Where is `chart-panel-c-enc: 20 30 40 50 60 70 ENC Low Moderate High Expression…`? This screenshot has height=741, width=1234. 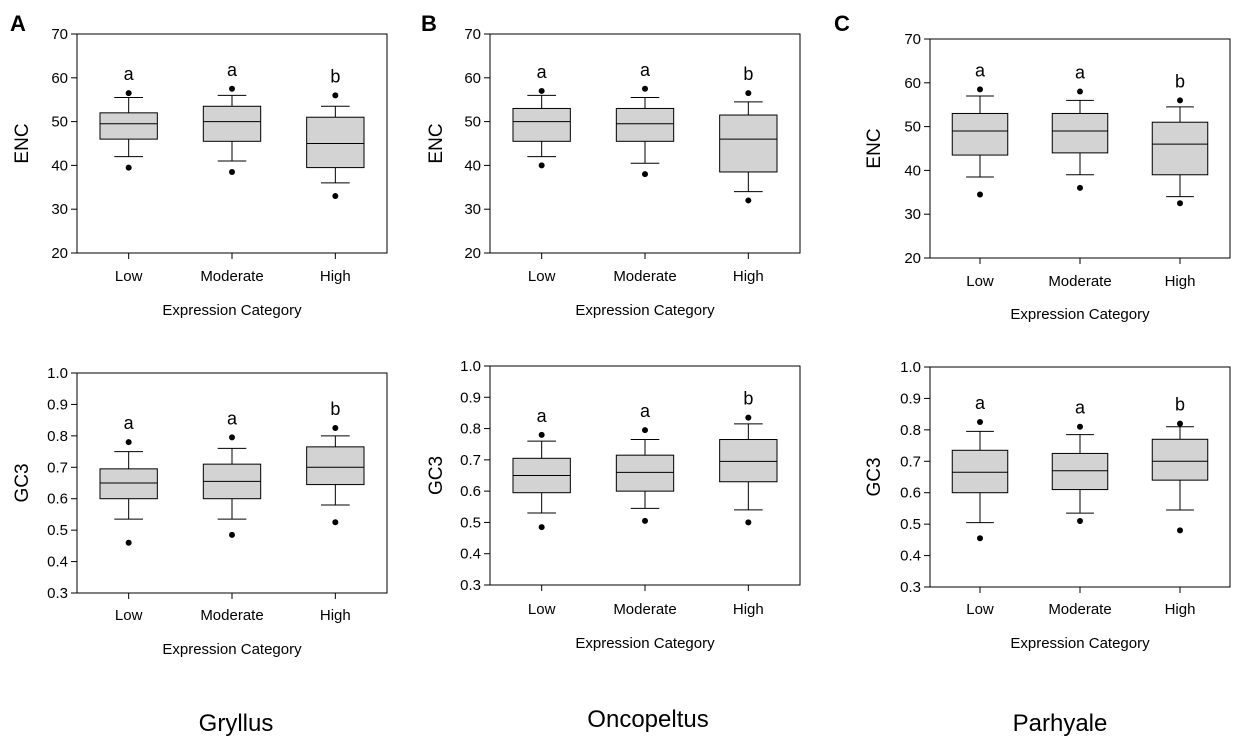
chart-panel-c-enc: 20 30 40 50 60 70 ENC Low Moderate High Expression… is located at coordinates (1047, 177).